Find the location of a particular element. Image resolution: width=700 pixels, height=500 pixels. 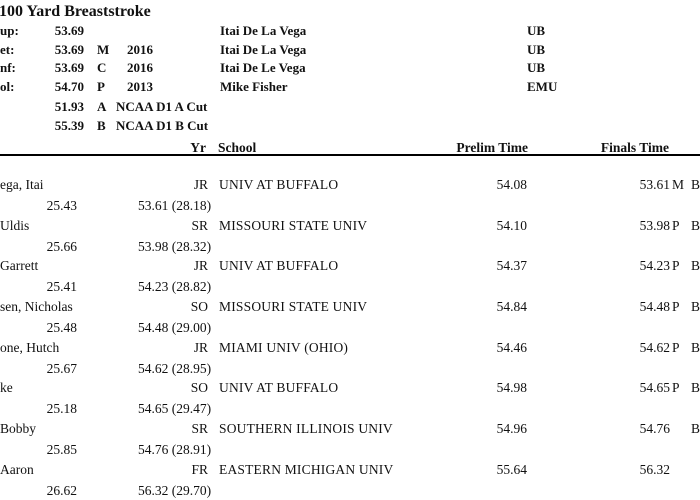

swimmer-school: EASTERN MICHIGAN UNIV is located at coordinates (306, 469).